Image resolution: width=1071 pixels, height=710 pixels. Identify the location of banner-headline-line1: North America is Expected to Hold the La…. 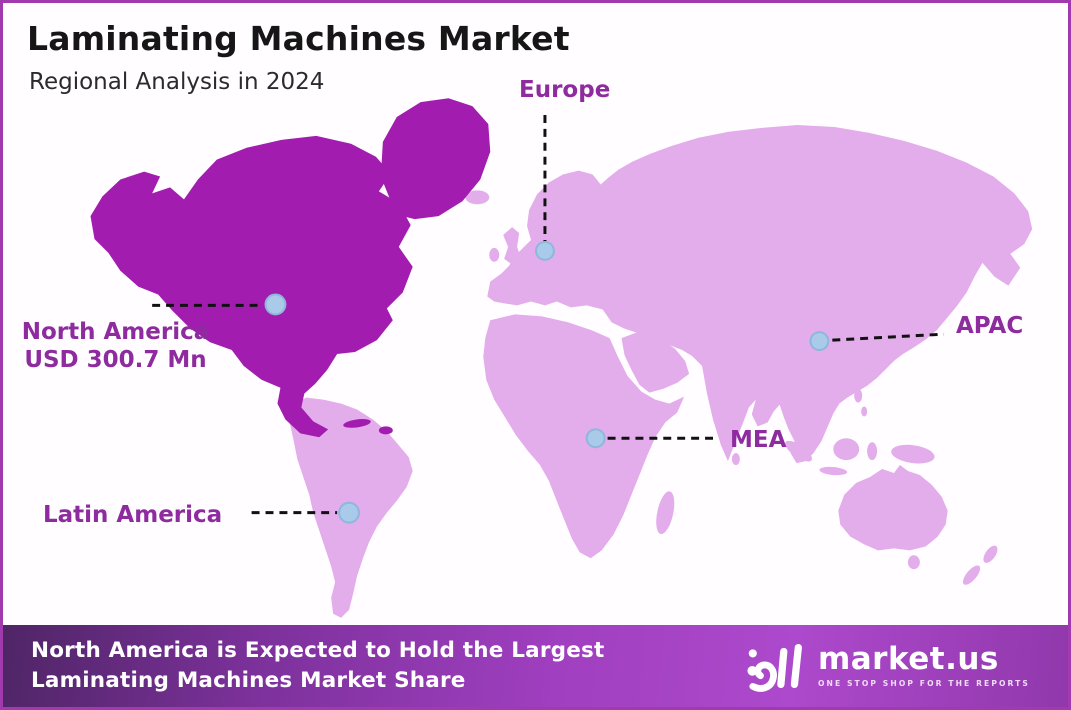
(318, 651).